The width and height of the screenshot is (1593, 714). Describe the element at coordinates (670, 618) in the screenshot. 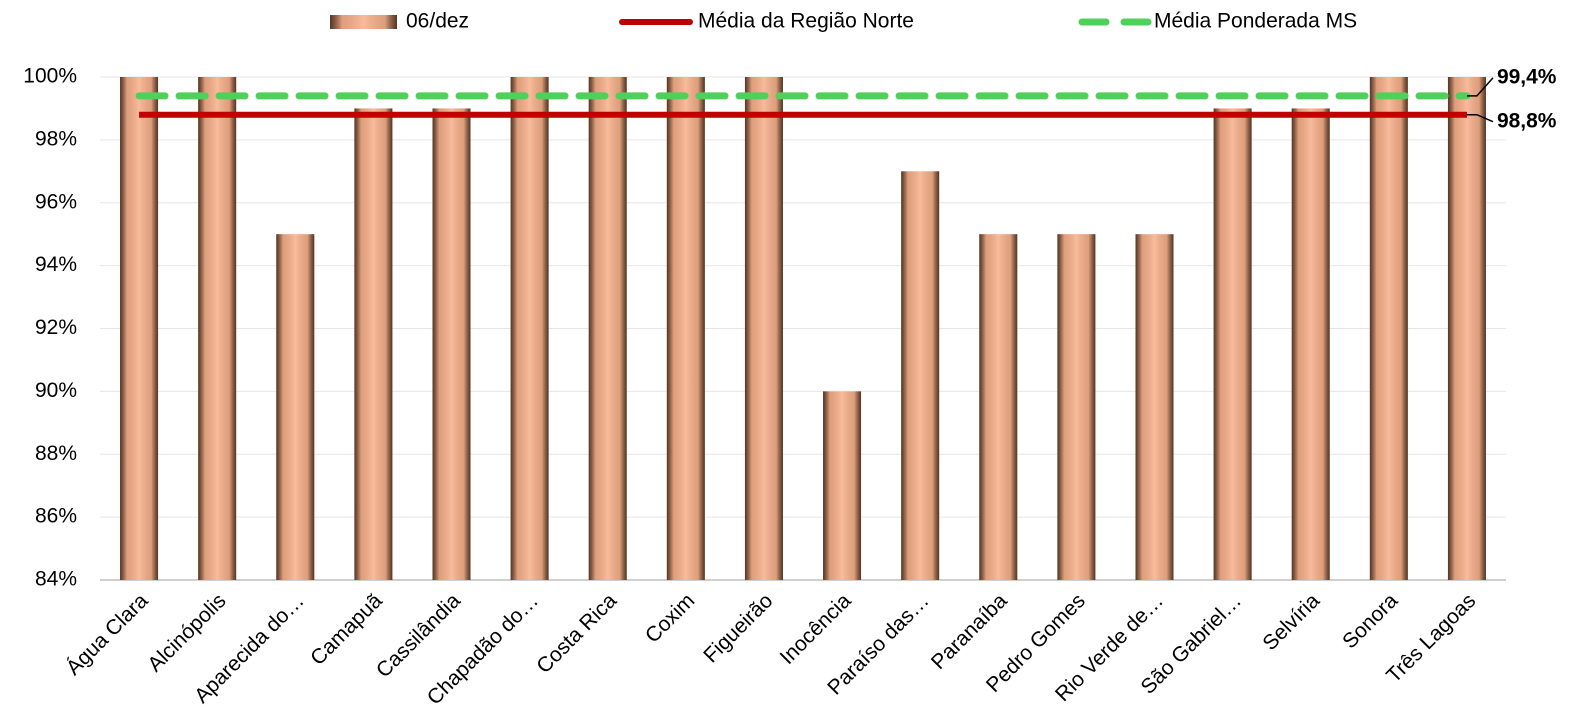

I see `x-tick-label: Coxim` at that location.